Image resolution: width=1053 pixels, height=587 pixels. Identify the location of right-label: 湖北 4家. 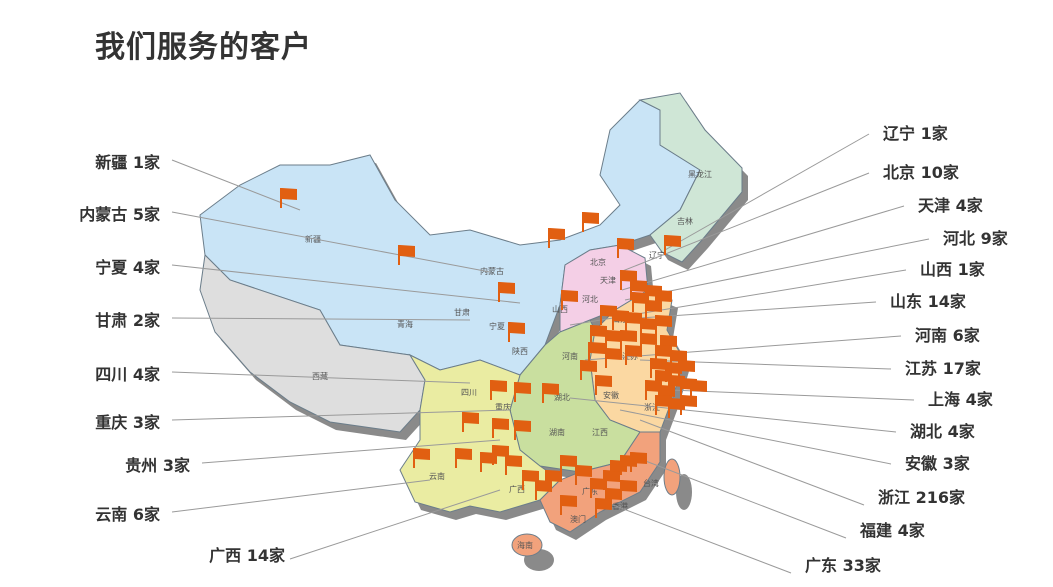
(942, 431).